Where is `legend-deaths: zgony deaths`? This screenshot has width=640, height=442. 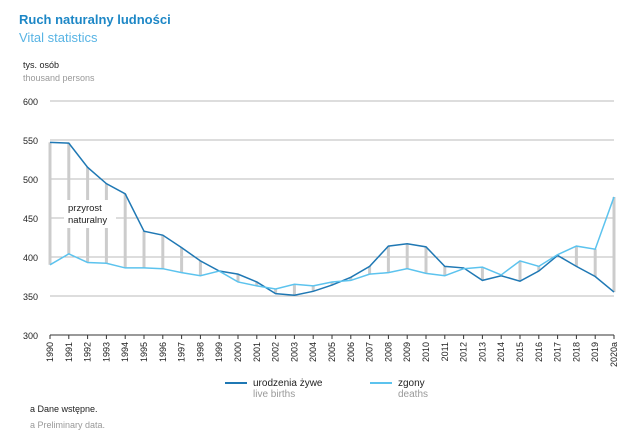
legend-deaths: zgony deaths is located at coordinates (399, 389).